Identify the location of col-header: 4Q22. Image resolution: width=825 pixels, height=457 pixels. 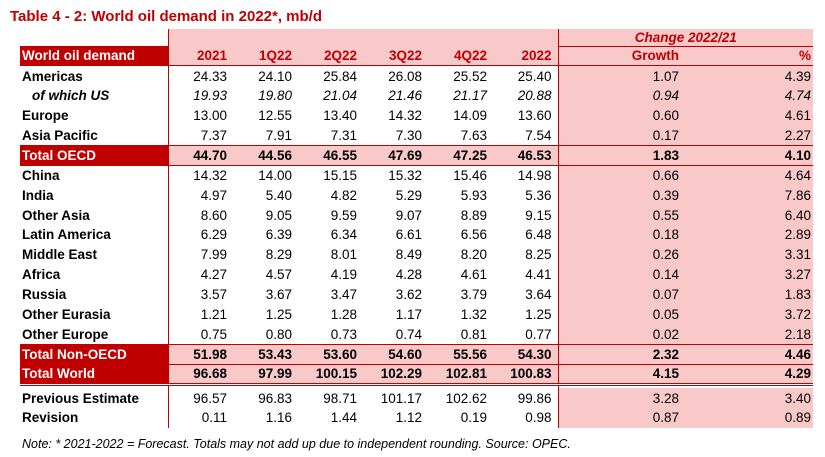
(460, 56).